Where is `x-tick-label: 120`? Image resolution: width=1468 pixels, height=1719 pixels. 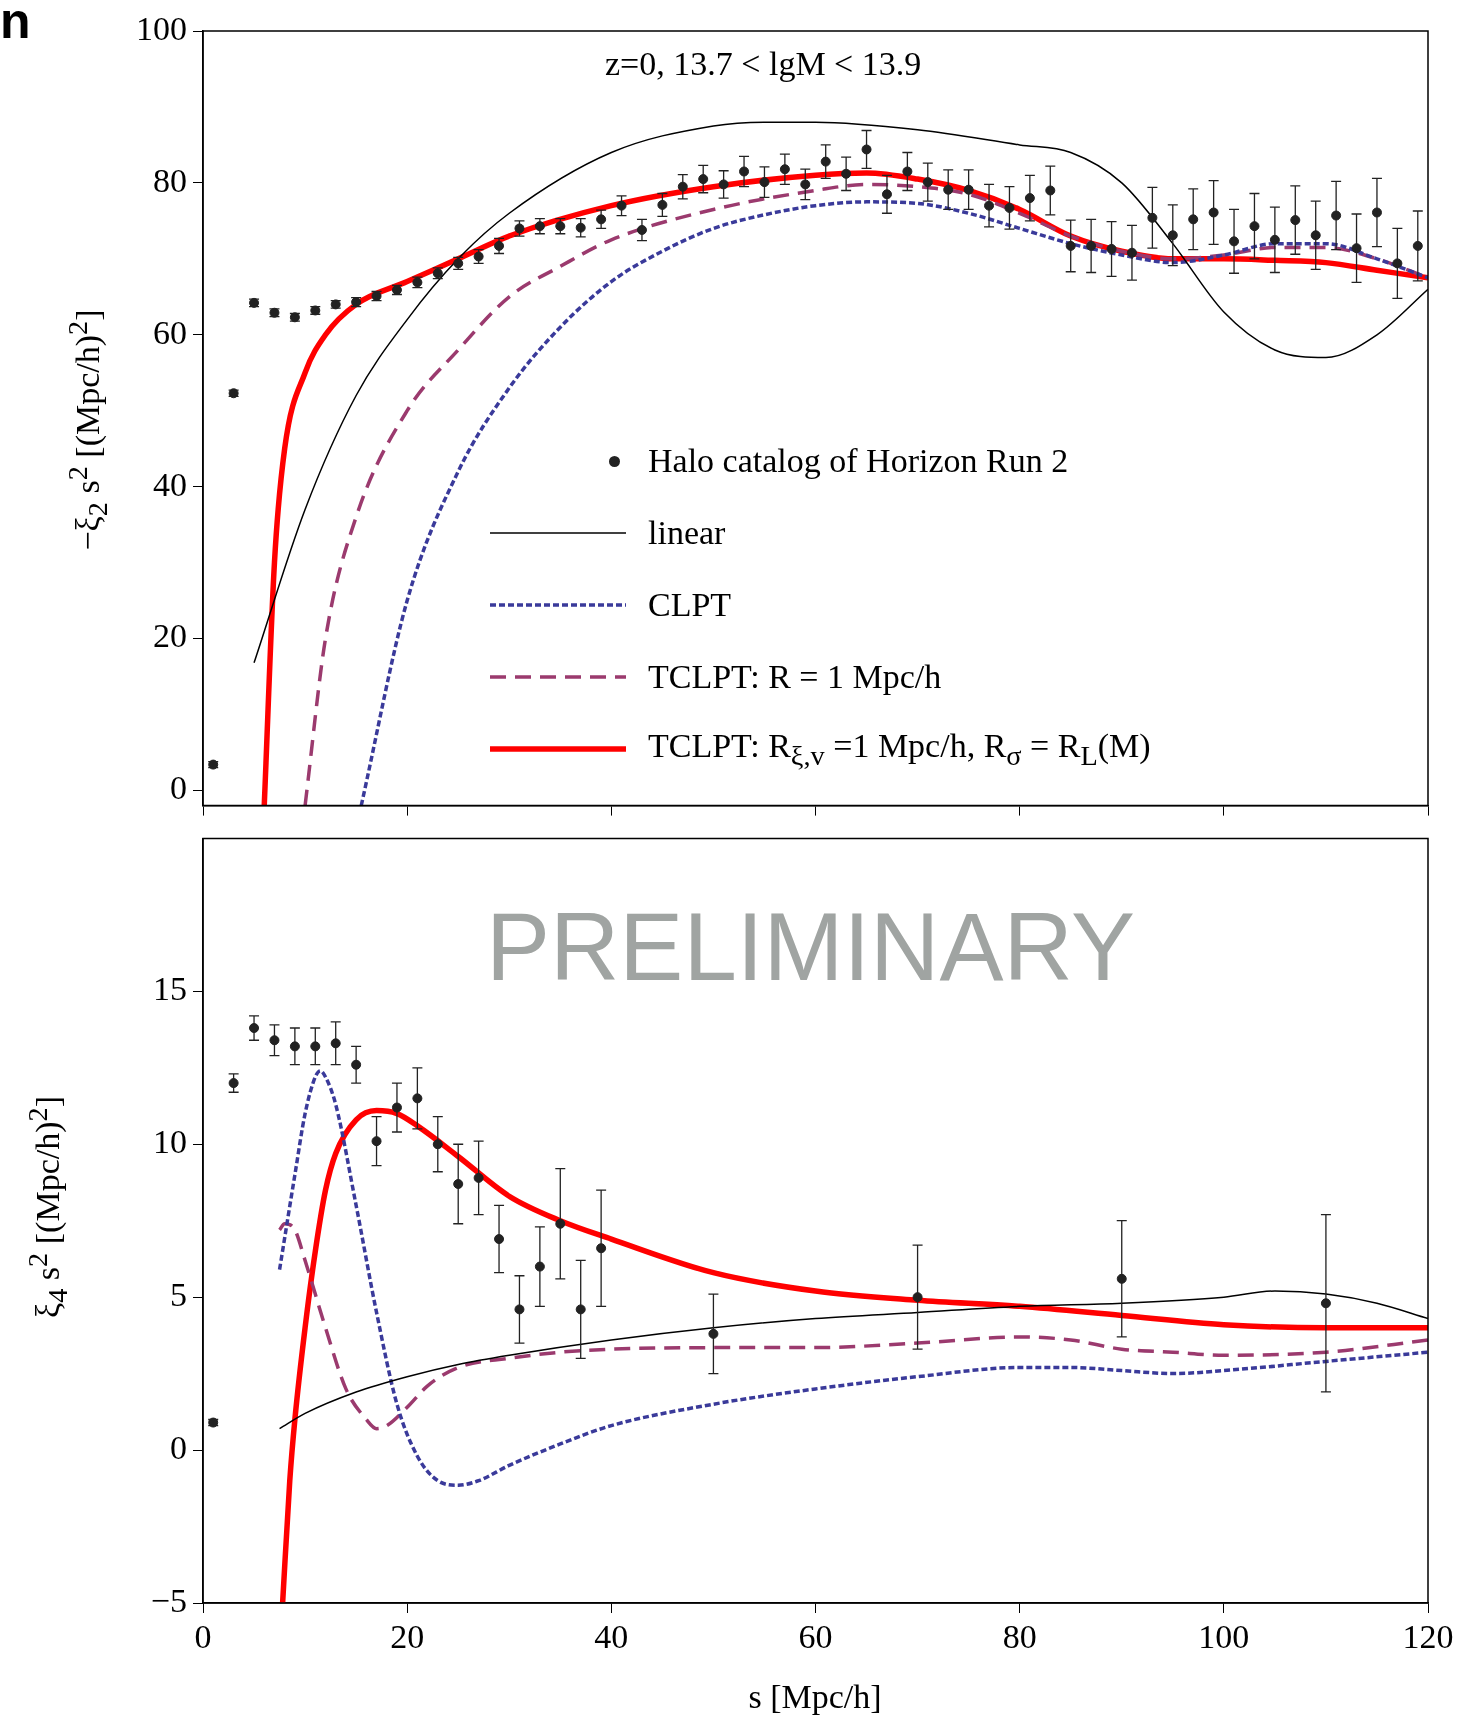
x-tick-label: 120 is located at coordinates (1428, 1637).